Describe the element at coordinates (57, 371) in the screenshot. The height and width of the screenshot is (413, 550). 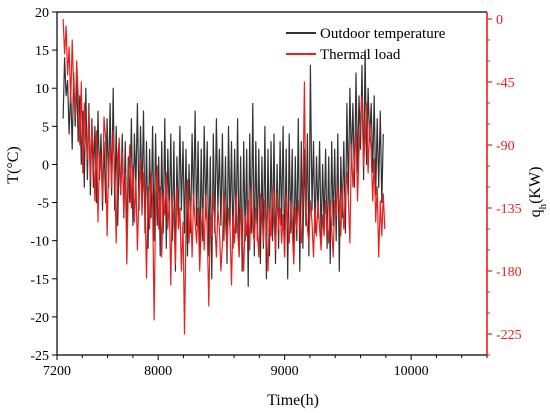
I see `x-tick-label: 7200` at that location.